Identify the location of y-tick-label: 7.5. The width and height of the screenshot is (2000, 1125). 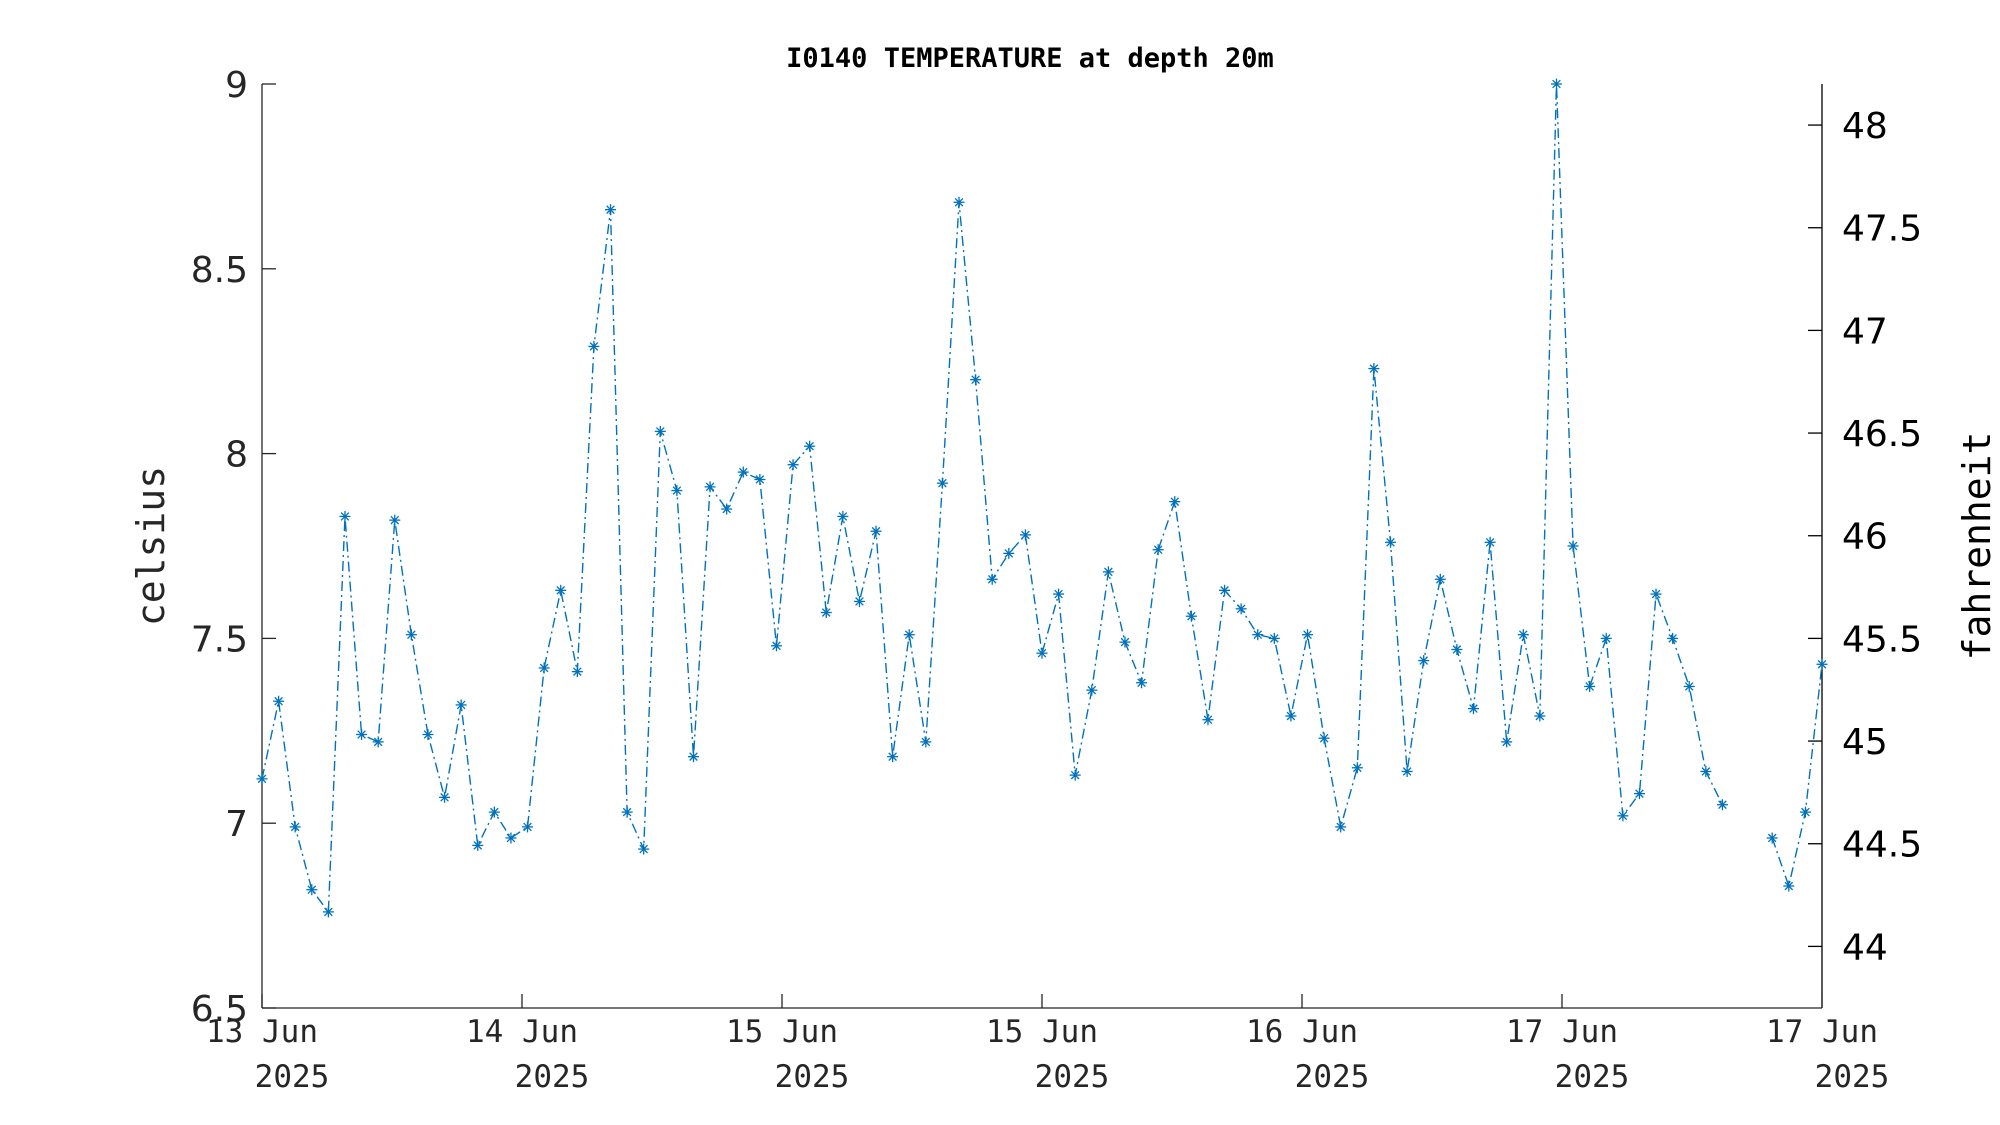
(219, 639).